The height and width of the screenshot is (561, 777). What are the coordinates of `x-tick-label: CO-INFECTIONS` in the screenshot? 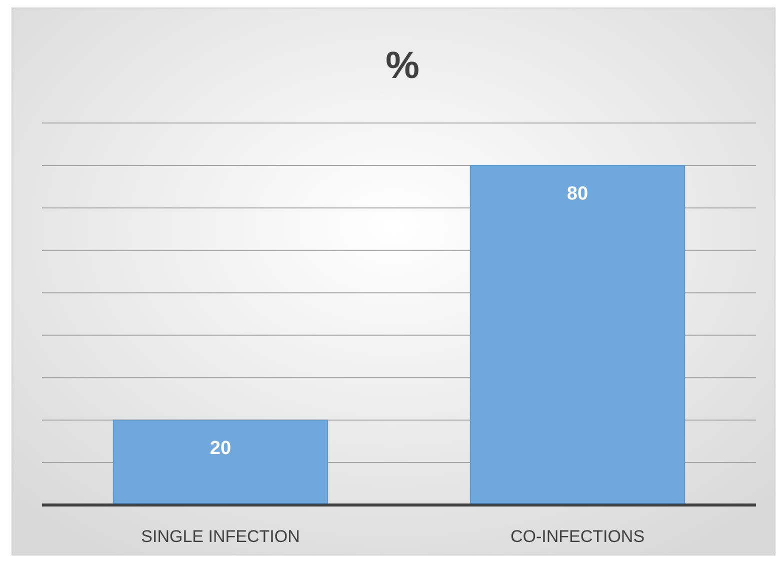 It's located at (577, 536).